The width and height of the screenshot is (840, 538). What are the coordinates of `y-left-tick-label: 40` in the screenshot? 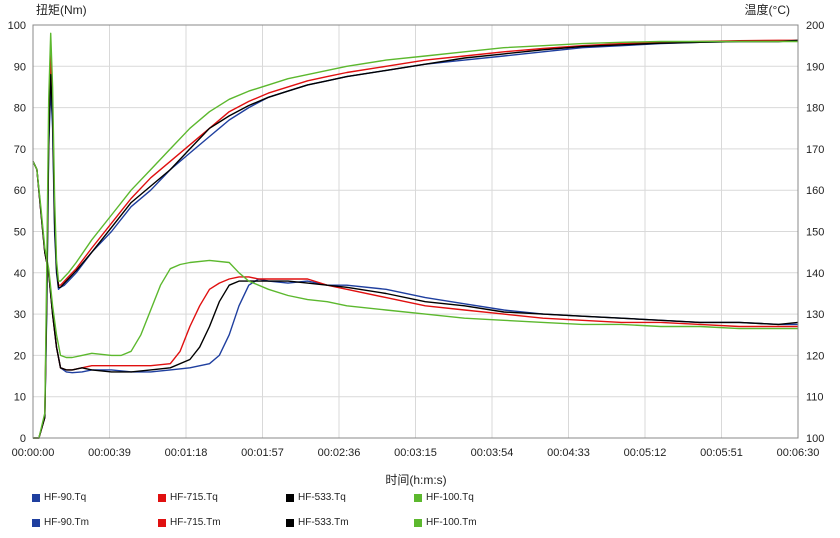 It's located at (20, 274).